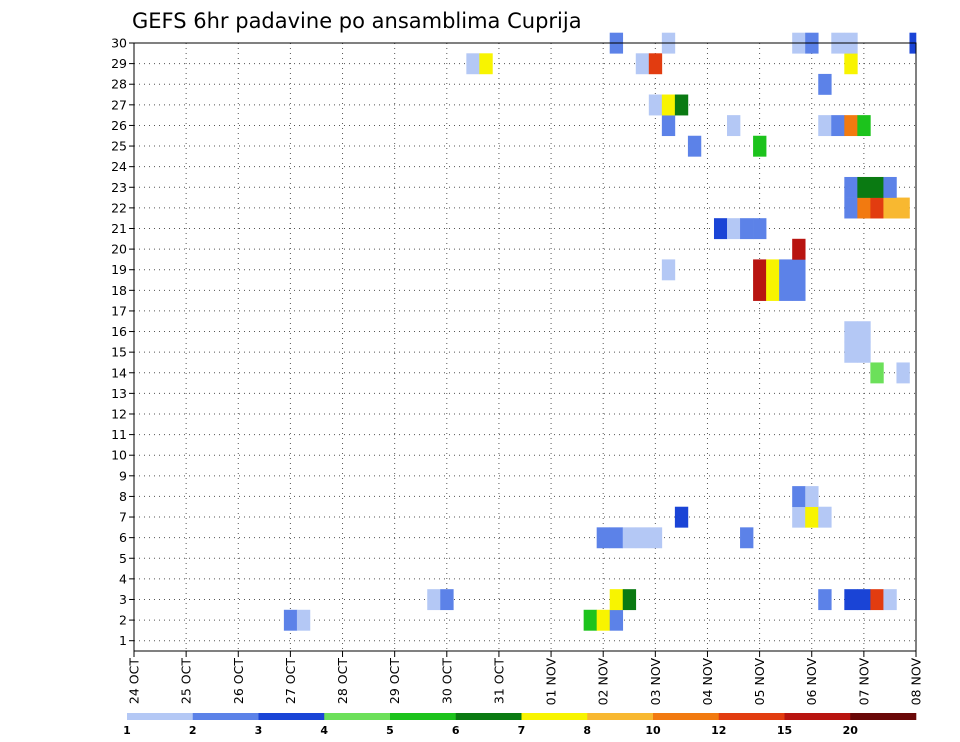 This screenshot has width=960, height=742. What do you see at coordinates (193, 730) in the screenshot?
I see `legend-label: 2` at bounding box center [193, 730].